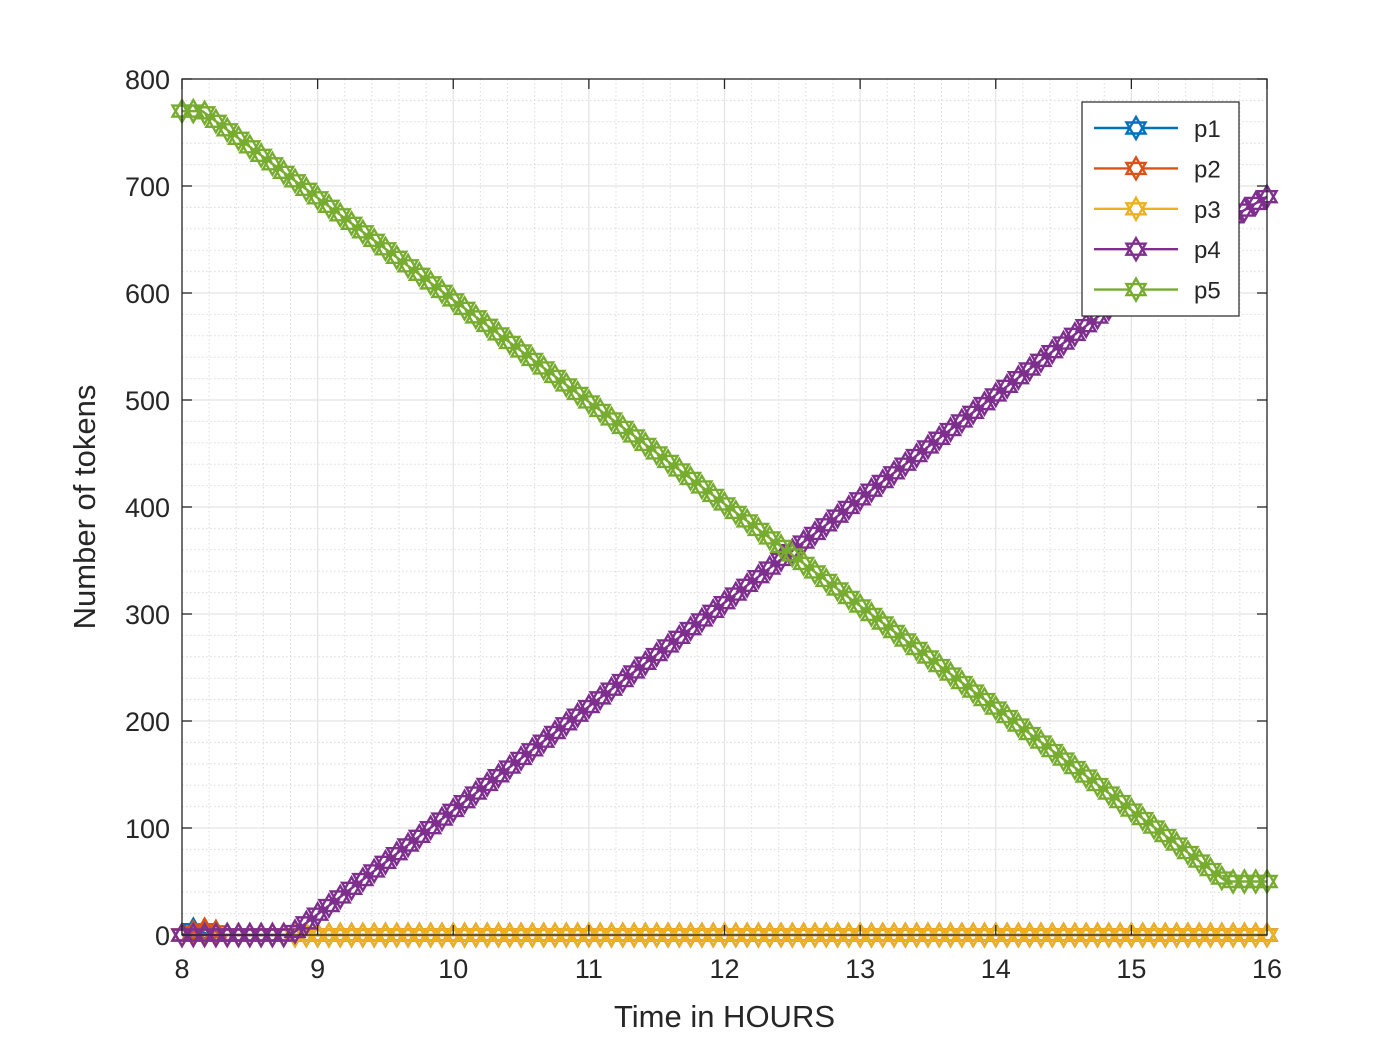  I want to click on legend-label: p2, so click(1207, 169).